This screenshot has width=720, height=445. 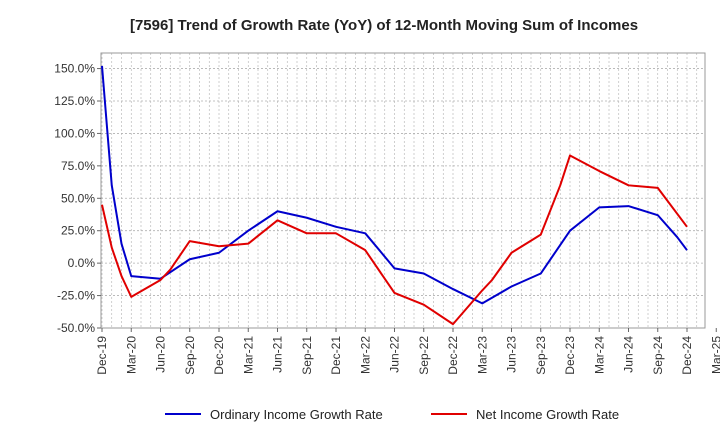 I want to click on x-tick-label: Mar-25, so click(x=714, y=355).